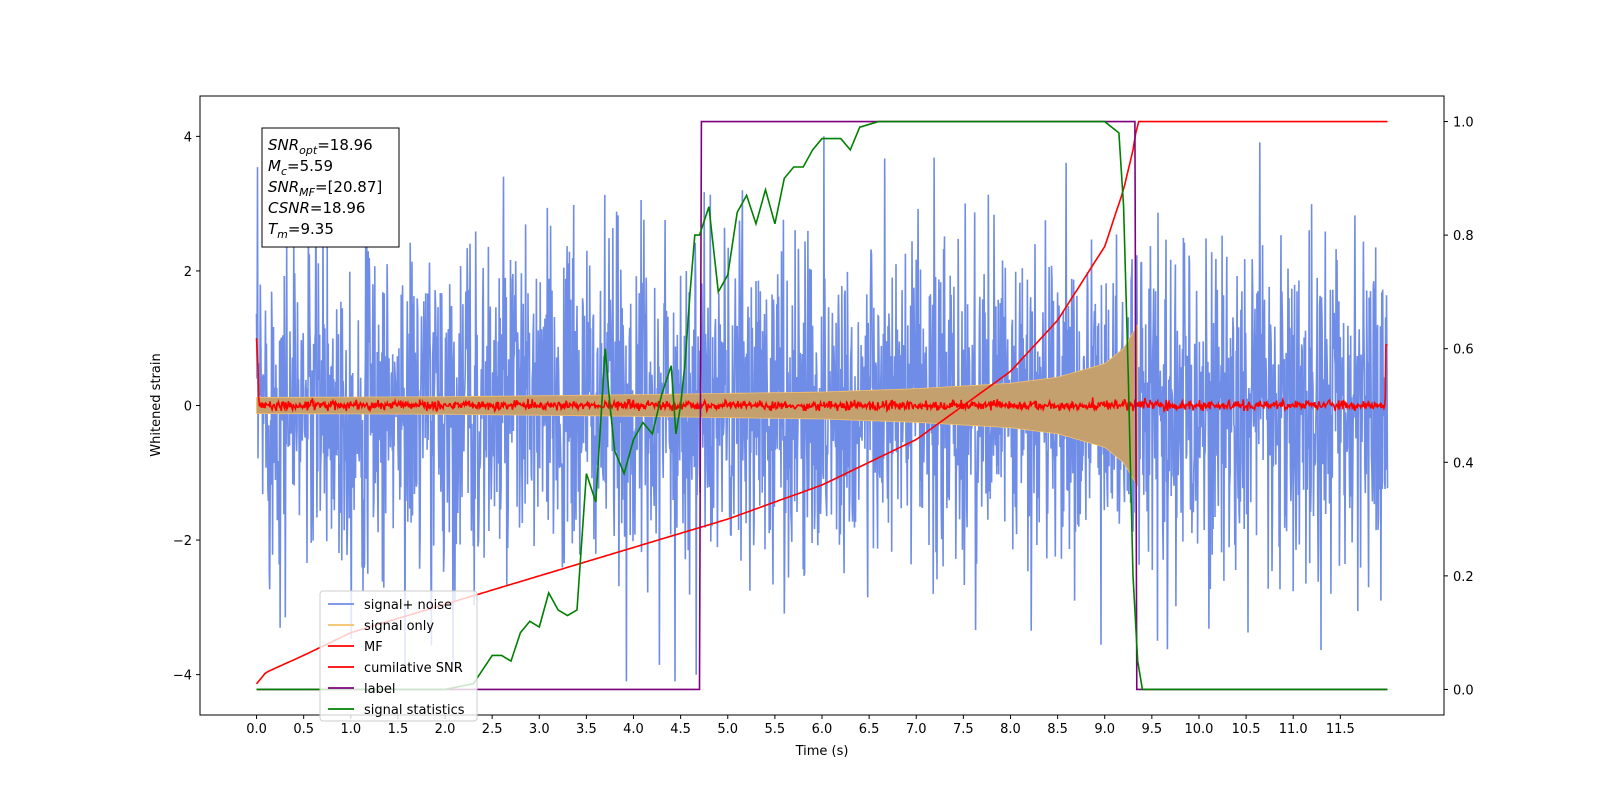 This screenshot has height=800, width=1600. I want to click on y2-tick-label: 0.8, so click(1463, 236).